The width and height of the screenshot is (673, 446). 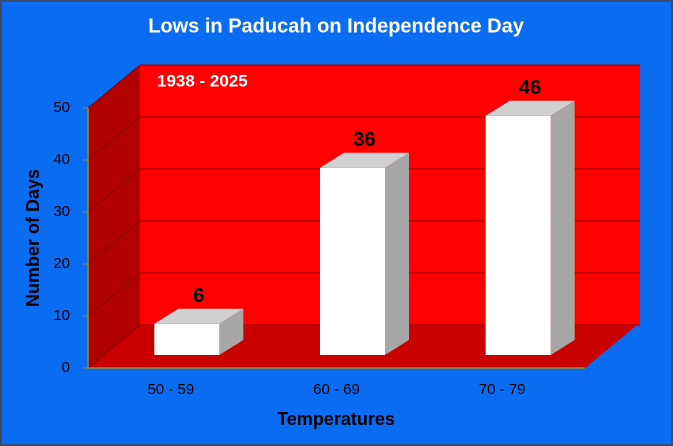 I want to click on y-tick-label: 10, so click(x=61, y=315).